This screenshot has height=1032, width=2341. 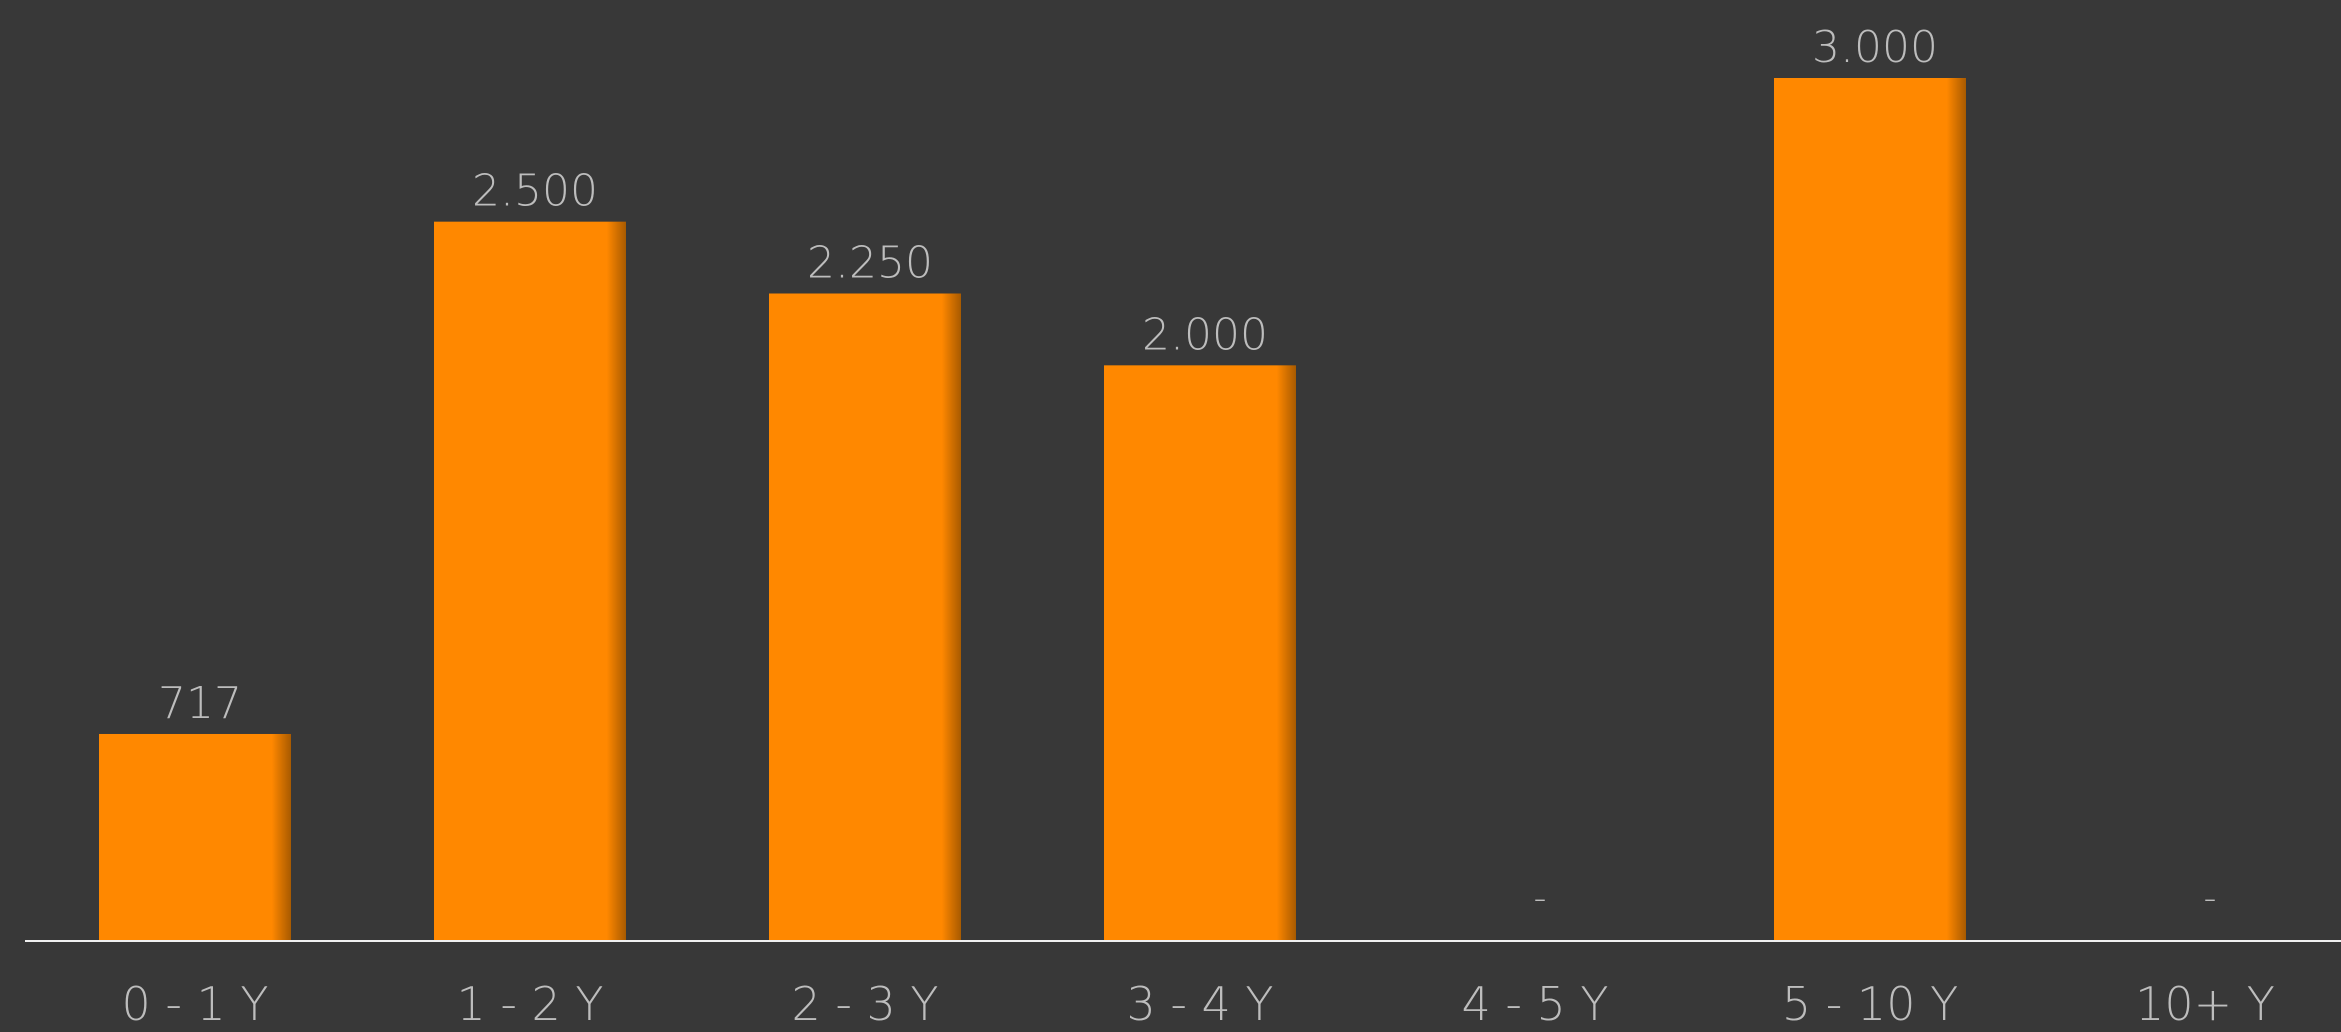 I want to click on bar-value-label: 2.000, so click(x=1205, y=334).